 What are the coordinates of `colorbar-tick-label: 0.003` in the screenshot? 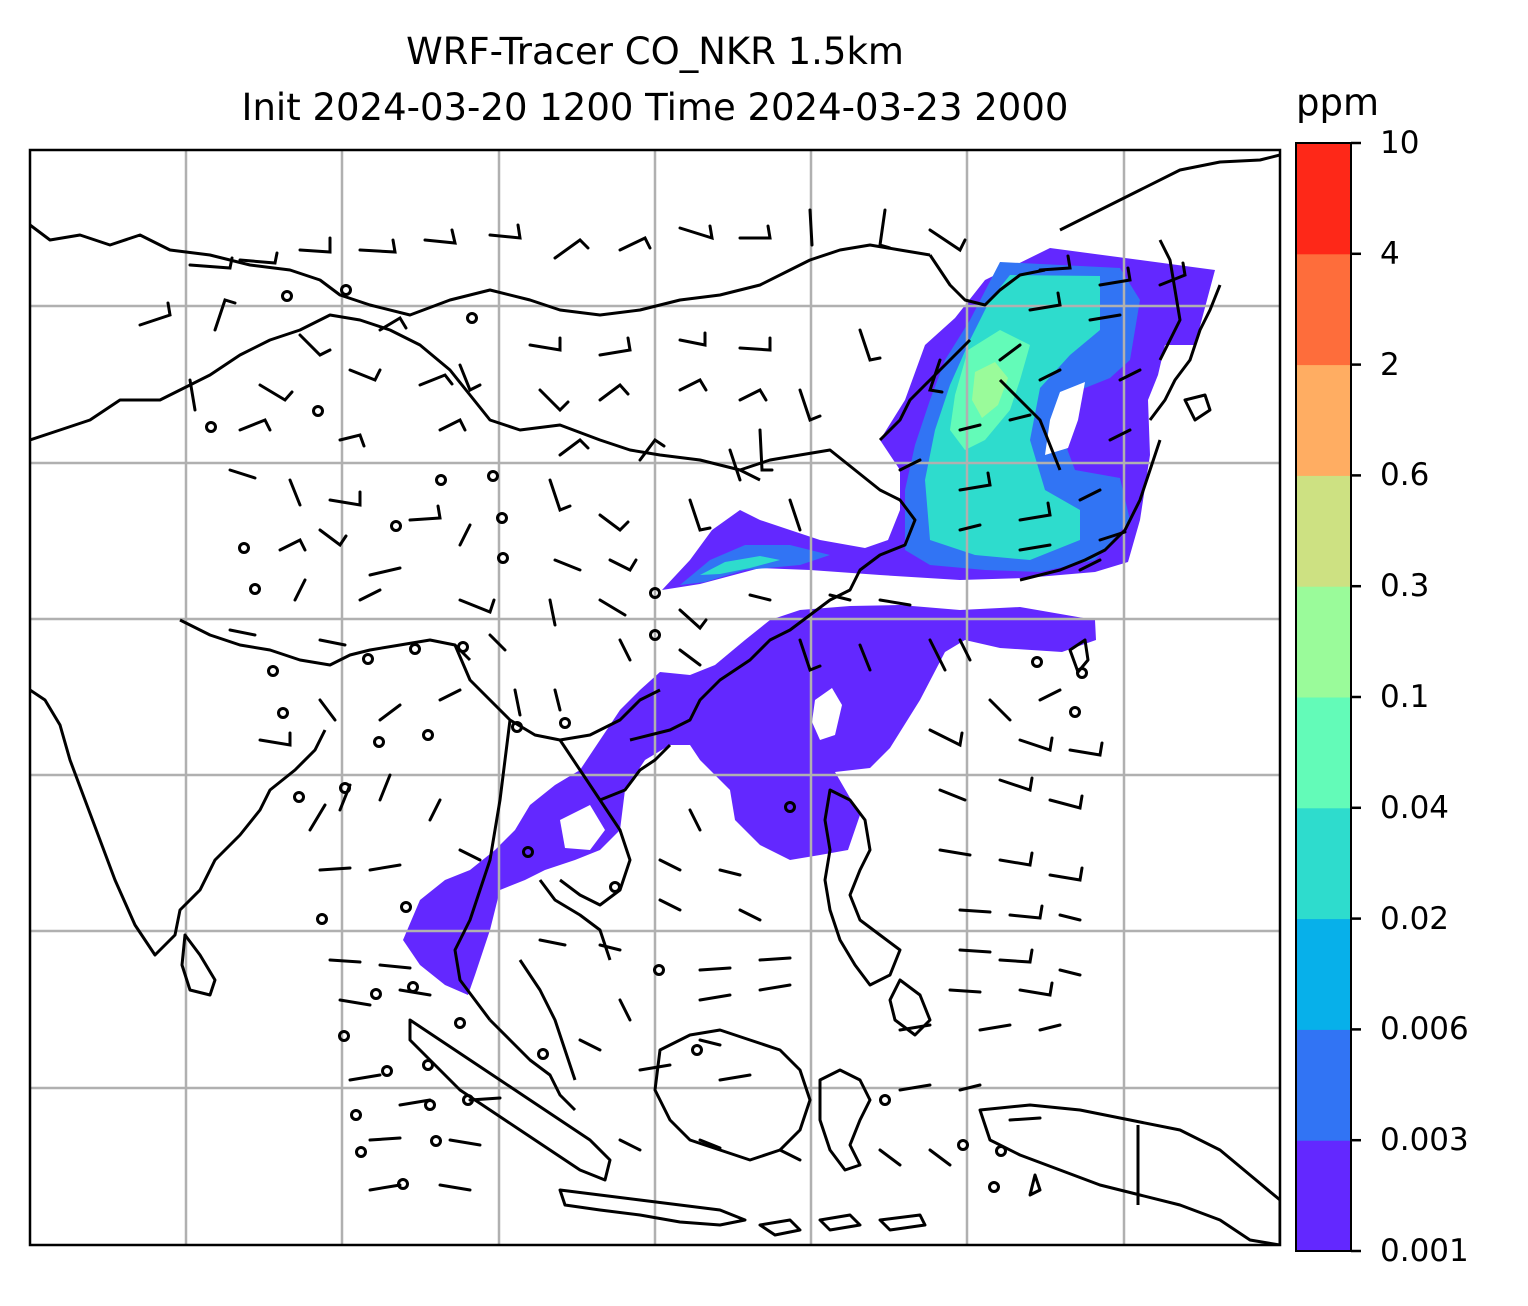 It's located at (1424, 1140).